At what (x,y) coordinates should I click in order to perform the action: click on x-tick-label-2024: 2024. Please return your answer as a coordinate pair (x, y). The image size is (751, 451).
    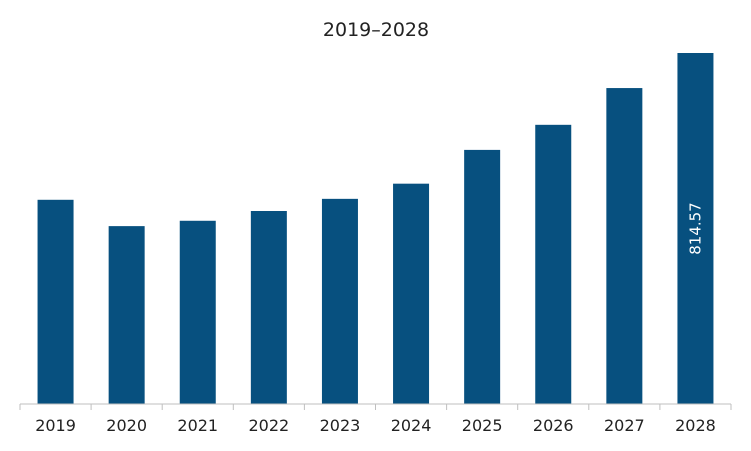
    Looking at the image, I should click on (411, 425).